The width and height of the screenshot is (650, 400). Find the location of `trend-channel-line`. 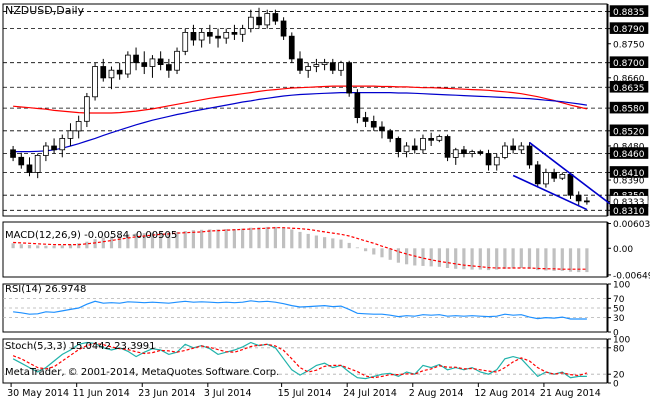

trend-channel-line is located at coordinates (550, 192).